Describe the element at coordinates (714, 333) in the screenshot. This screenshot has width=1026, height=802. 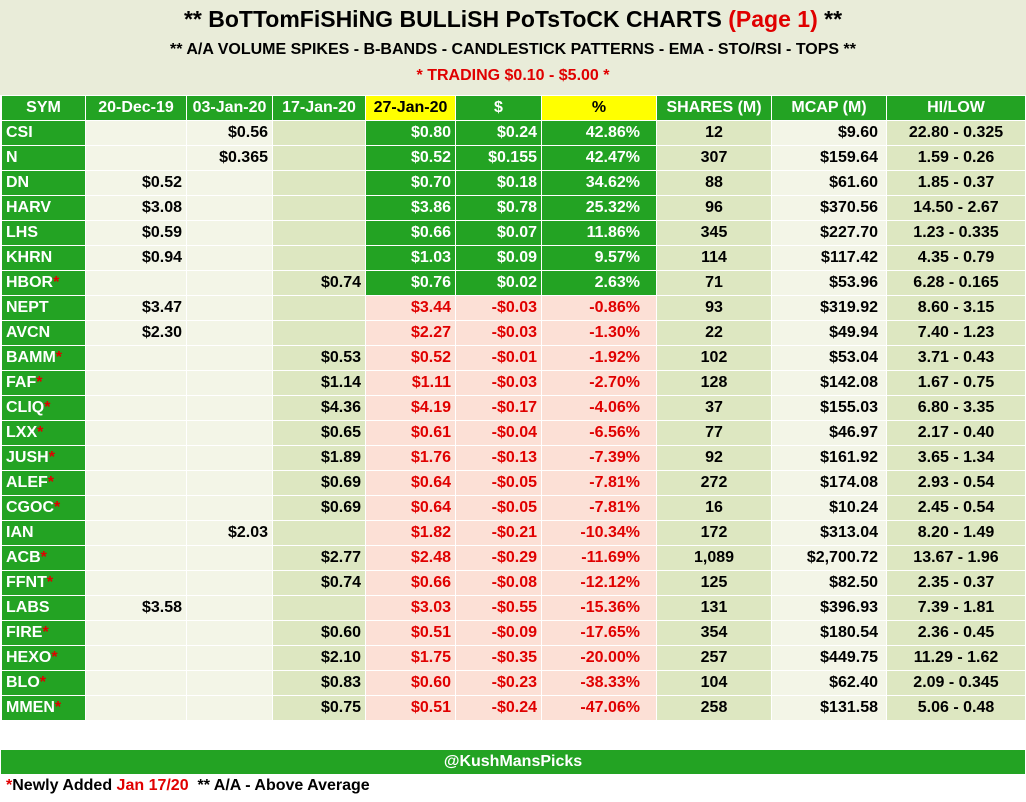
I see `shares-cell: 22` at that location.